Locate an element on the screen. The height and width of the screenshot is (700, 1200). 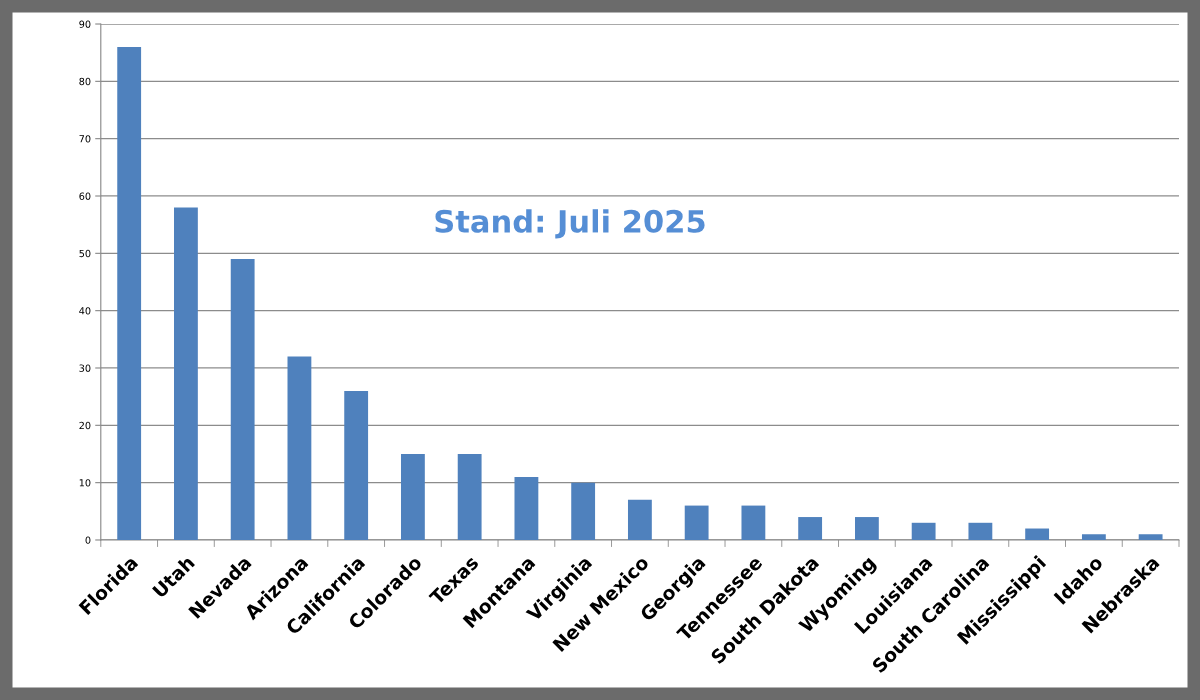
y-tick-label: 70 is located at coordinates (85, 139).